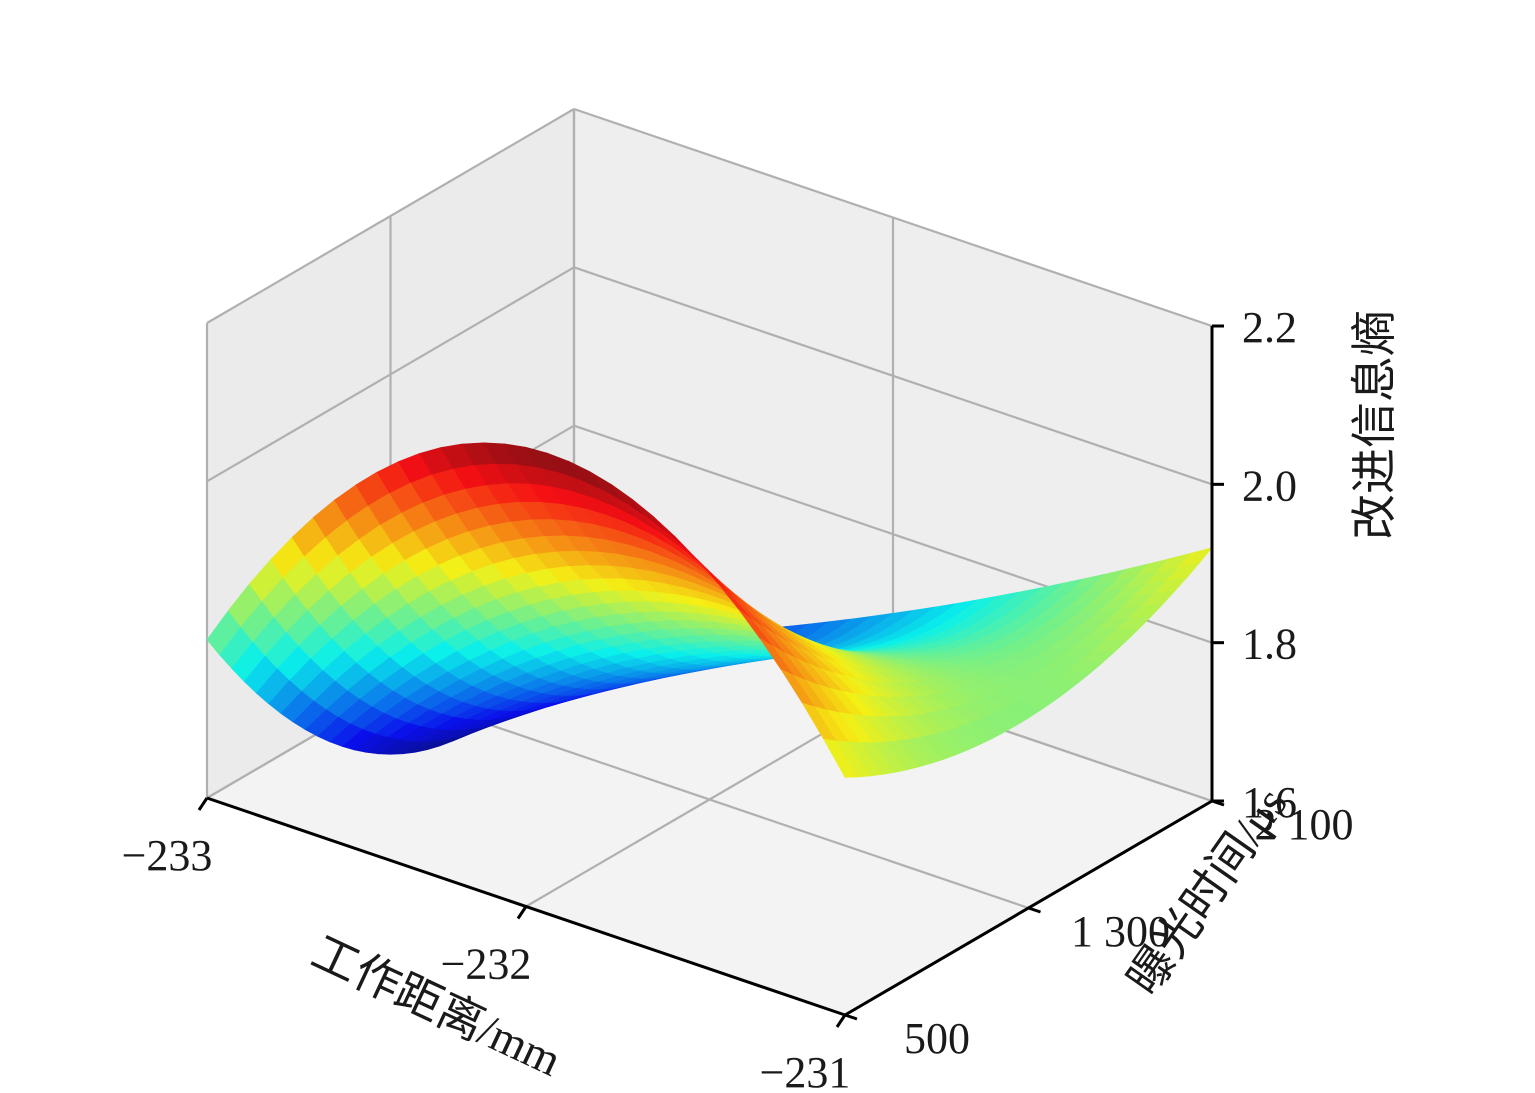  What do you see at coordinates (1269, 485) in the screenshot?
I see `z-tick-label: 2.0` at bounding box center [1269, 485].